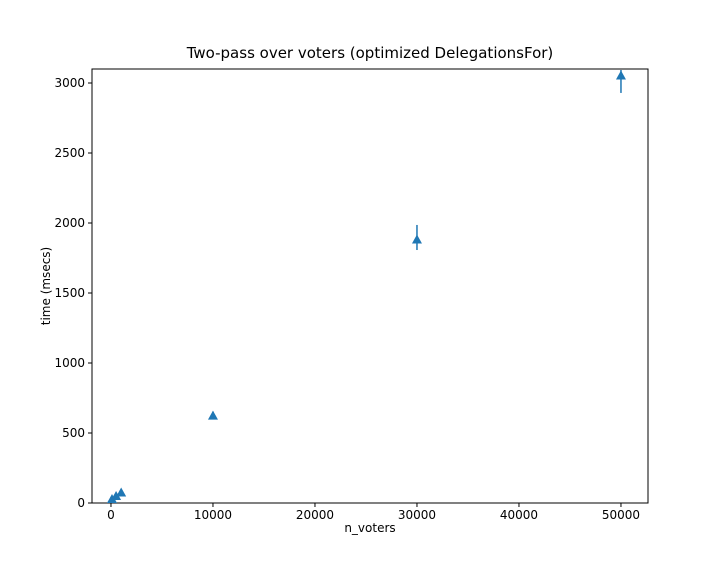 The width and height of the screenshot is (720, 576). Describe the element at coordinates (621, 515) in the screenshot. I see `x-tick-label: 50000` at that location.